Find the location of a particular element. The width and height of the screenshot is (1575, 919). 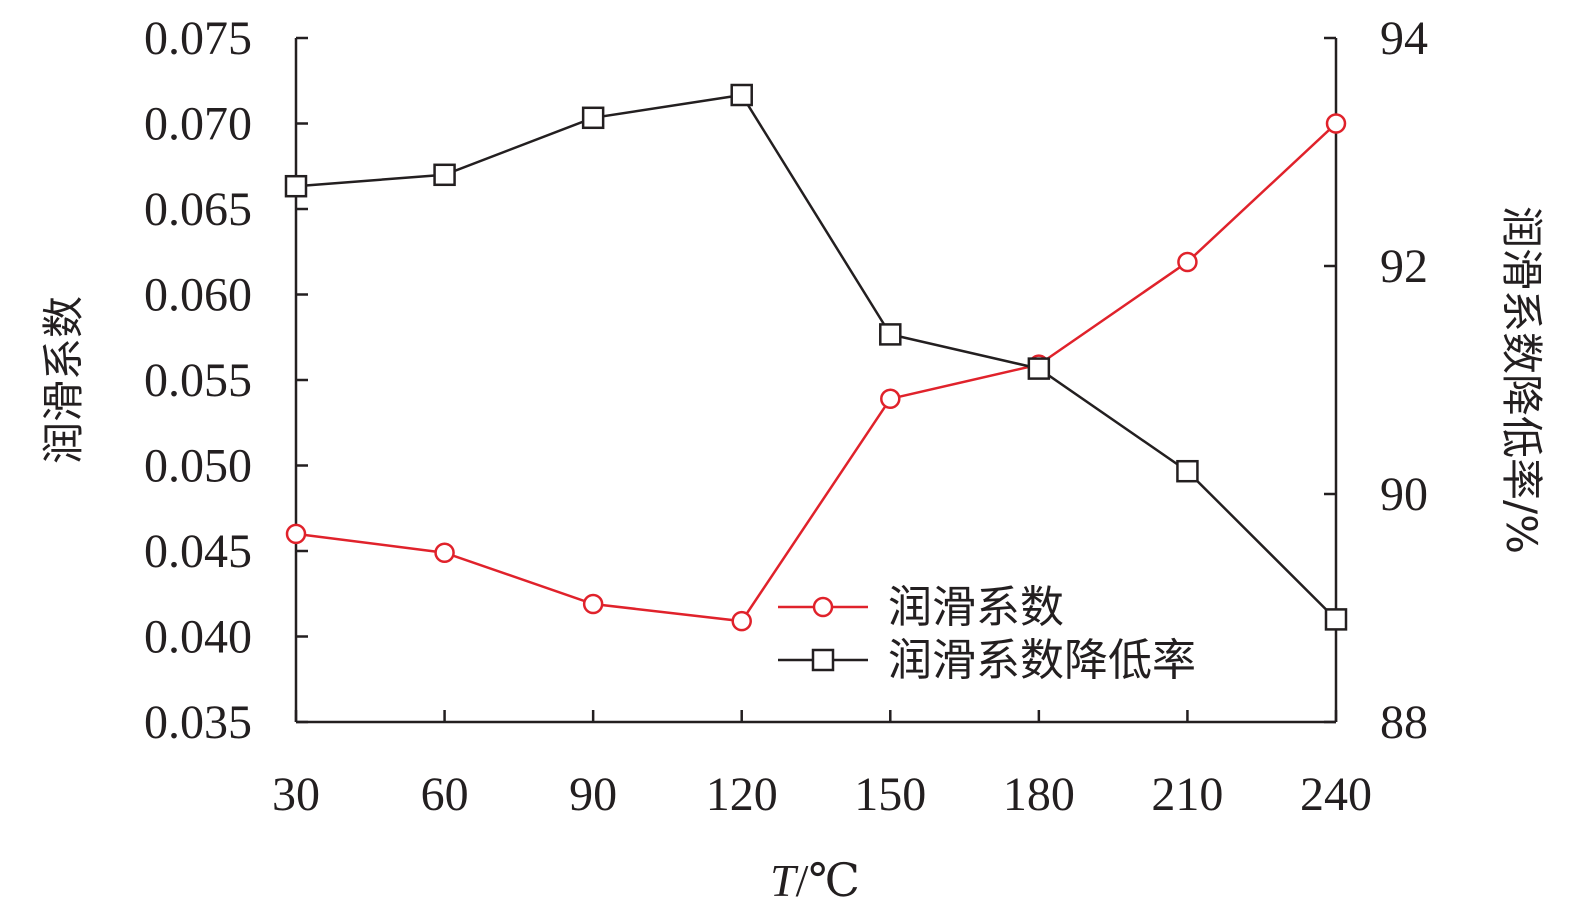

right-tick-label: 88 is located at coordinates (1404, 722).